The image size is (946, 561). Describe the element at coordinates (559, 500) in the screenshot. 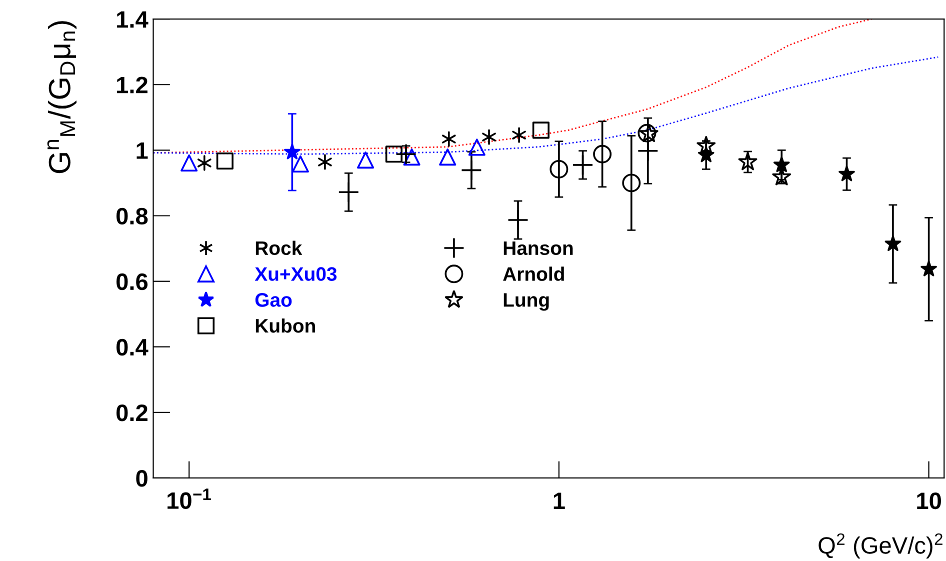

I see `x-tick-label: 1` at that location.